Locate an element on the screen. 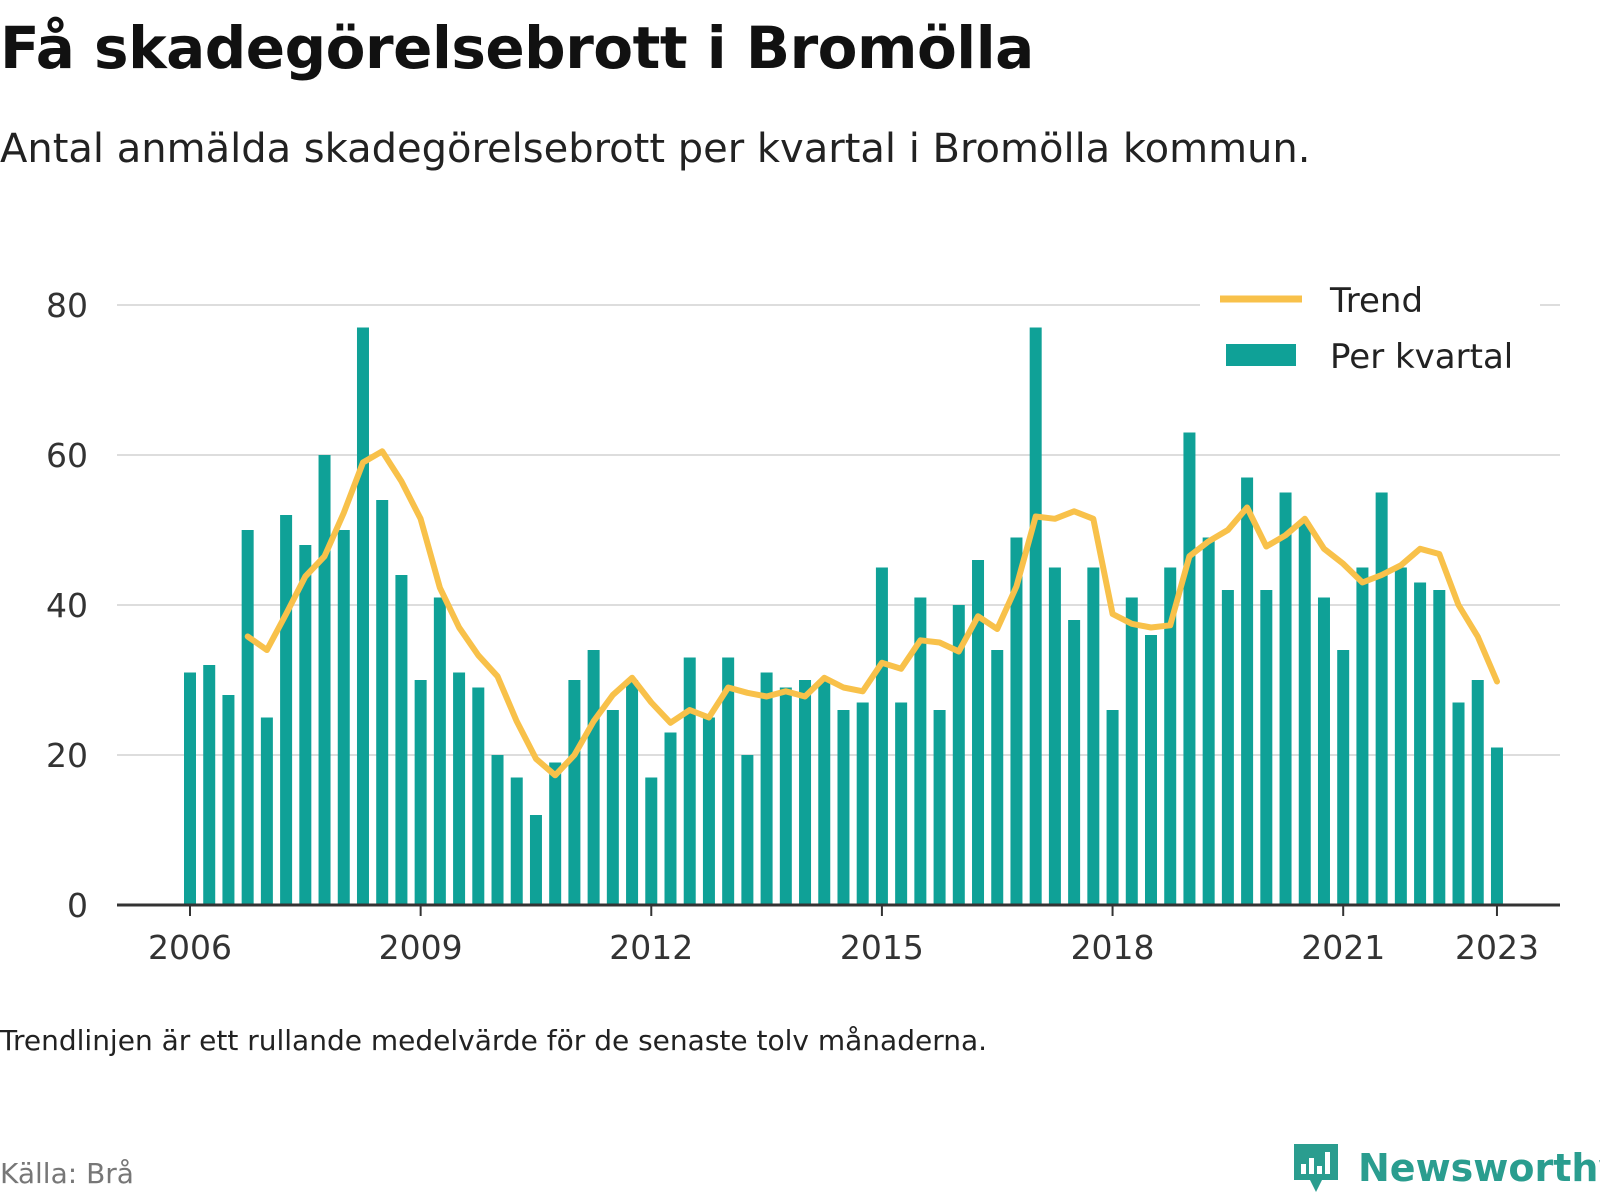  y-tick-label: 60 is located at coordinates (67, 455).